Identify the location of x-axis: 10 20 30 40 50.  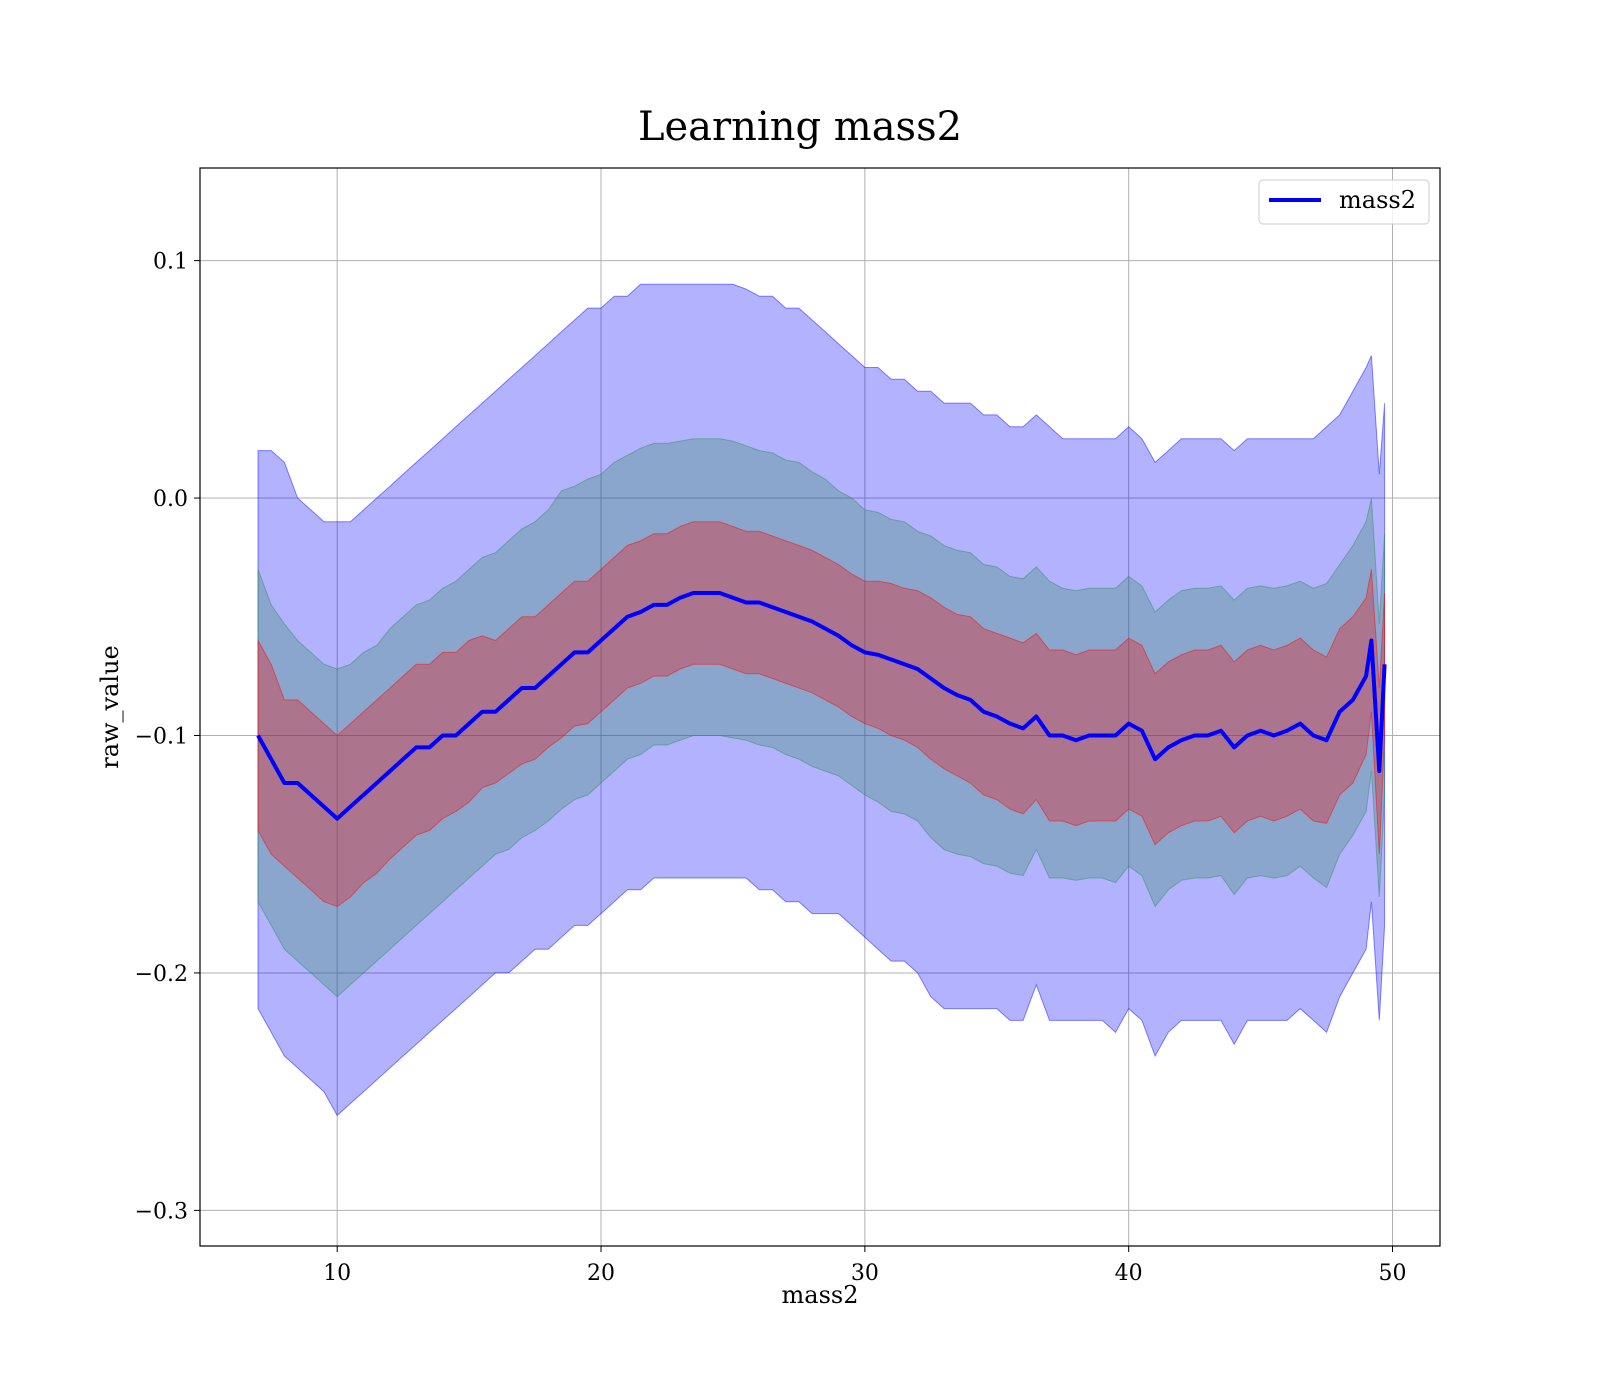
(865, 1266).